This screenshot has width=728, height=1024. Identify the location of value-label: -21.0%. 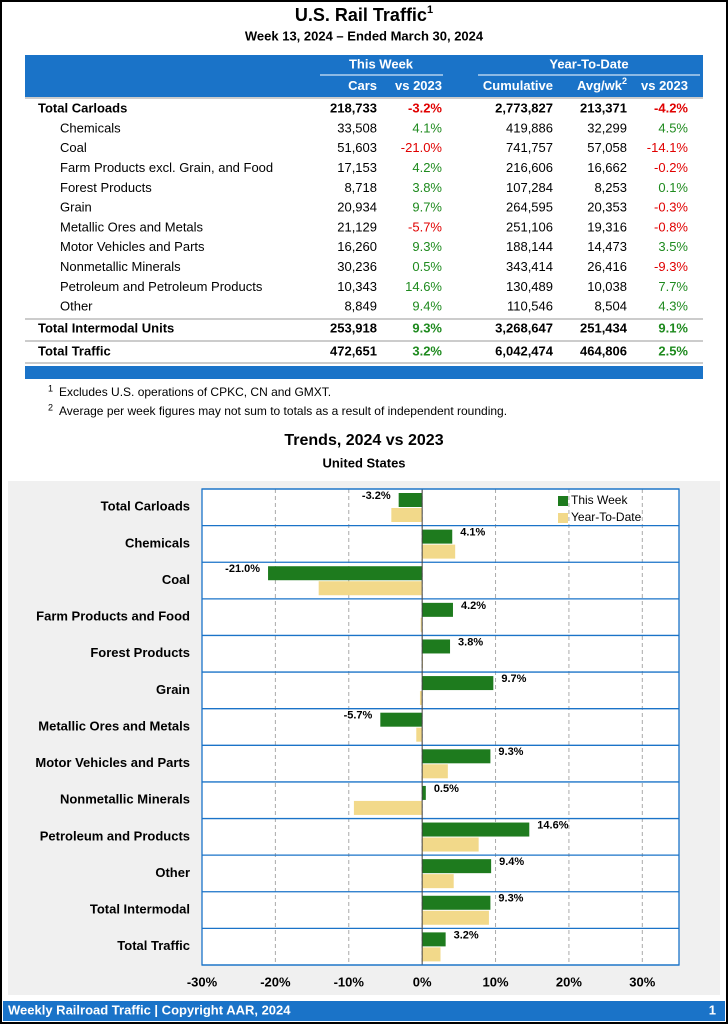
(242, 569).